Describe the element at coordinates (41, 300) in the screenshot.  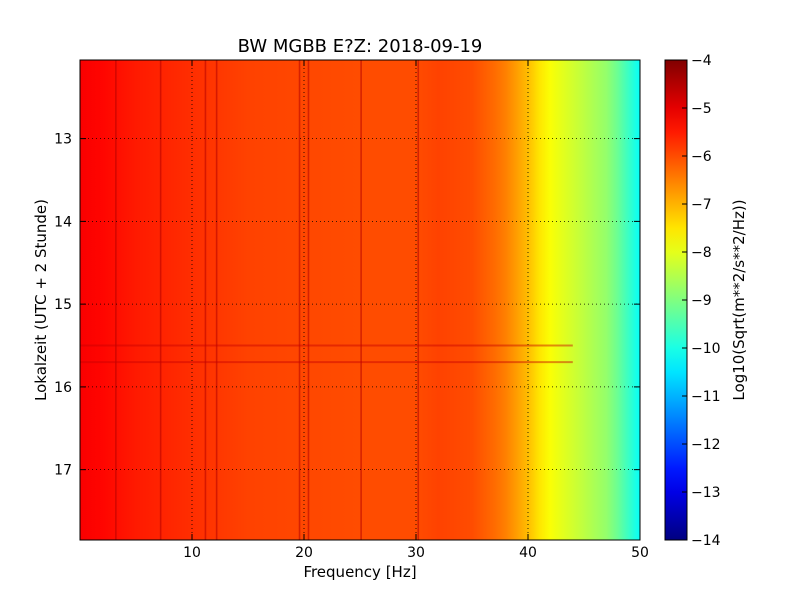
I see `y-axis-label: Lokalzeit (UTC + 2 Stunde)` at that location.